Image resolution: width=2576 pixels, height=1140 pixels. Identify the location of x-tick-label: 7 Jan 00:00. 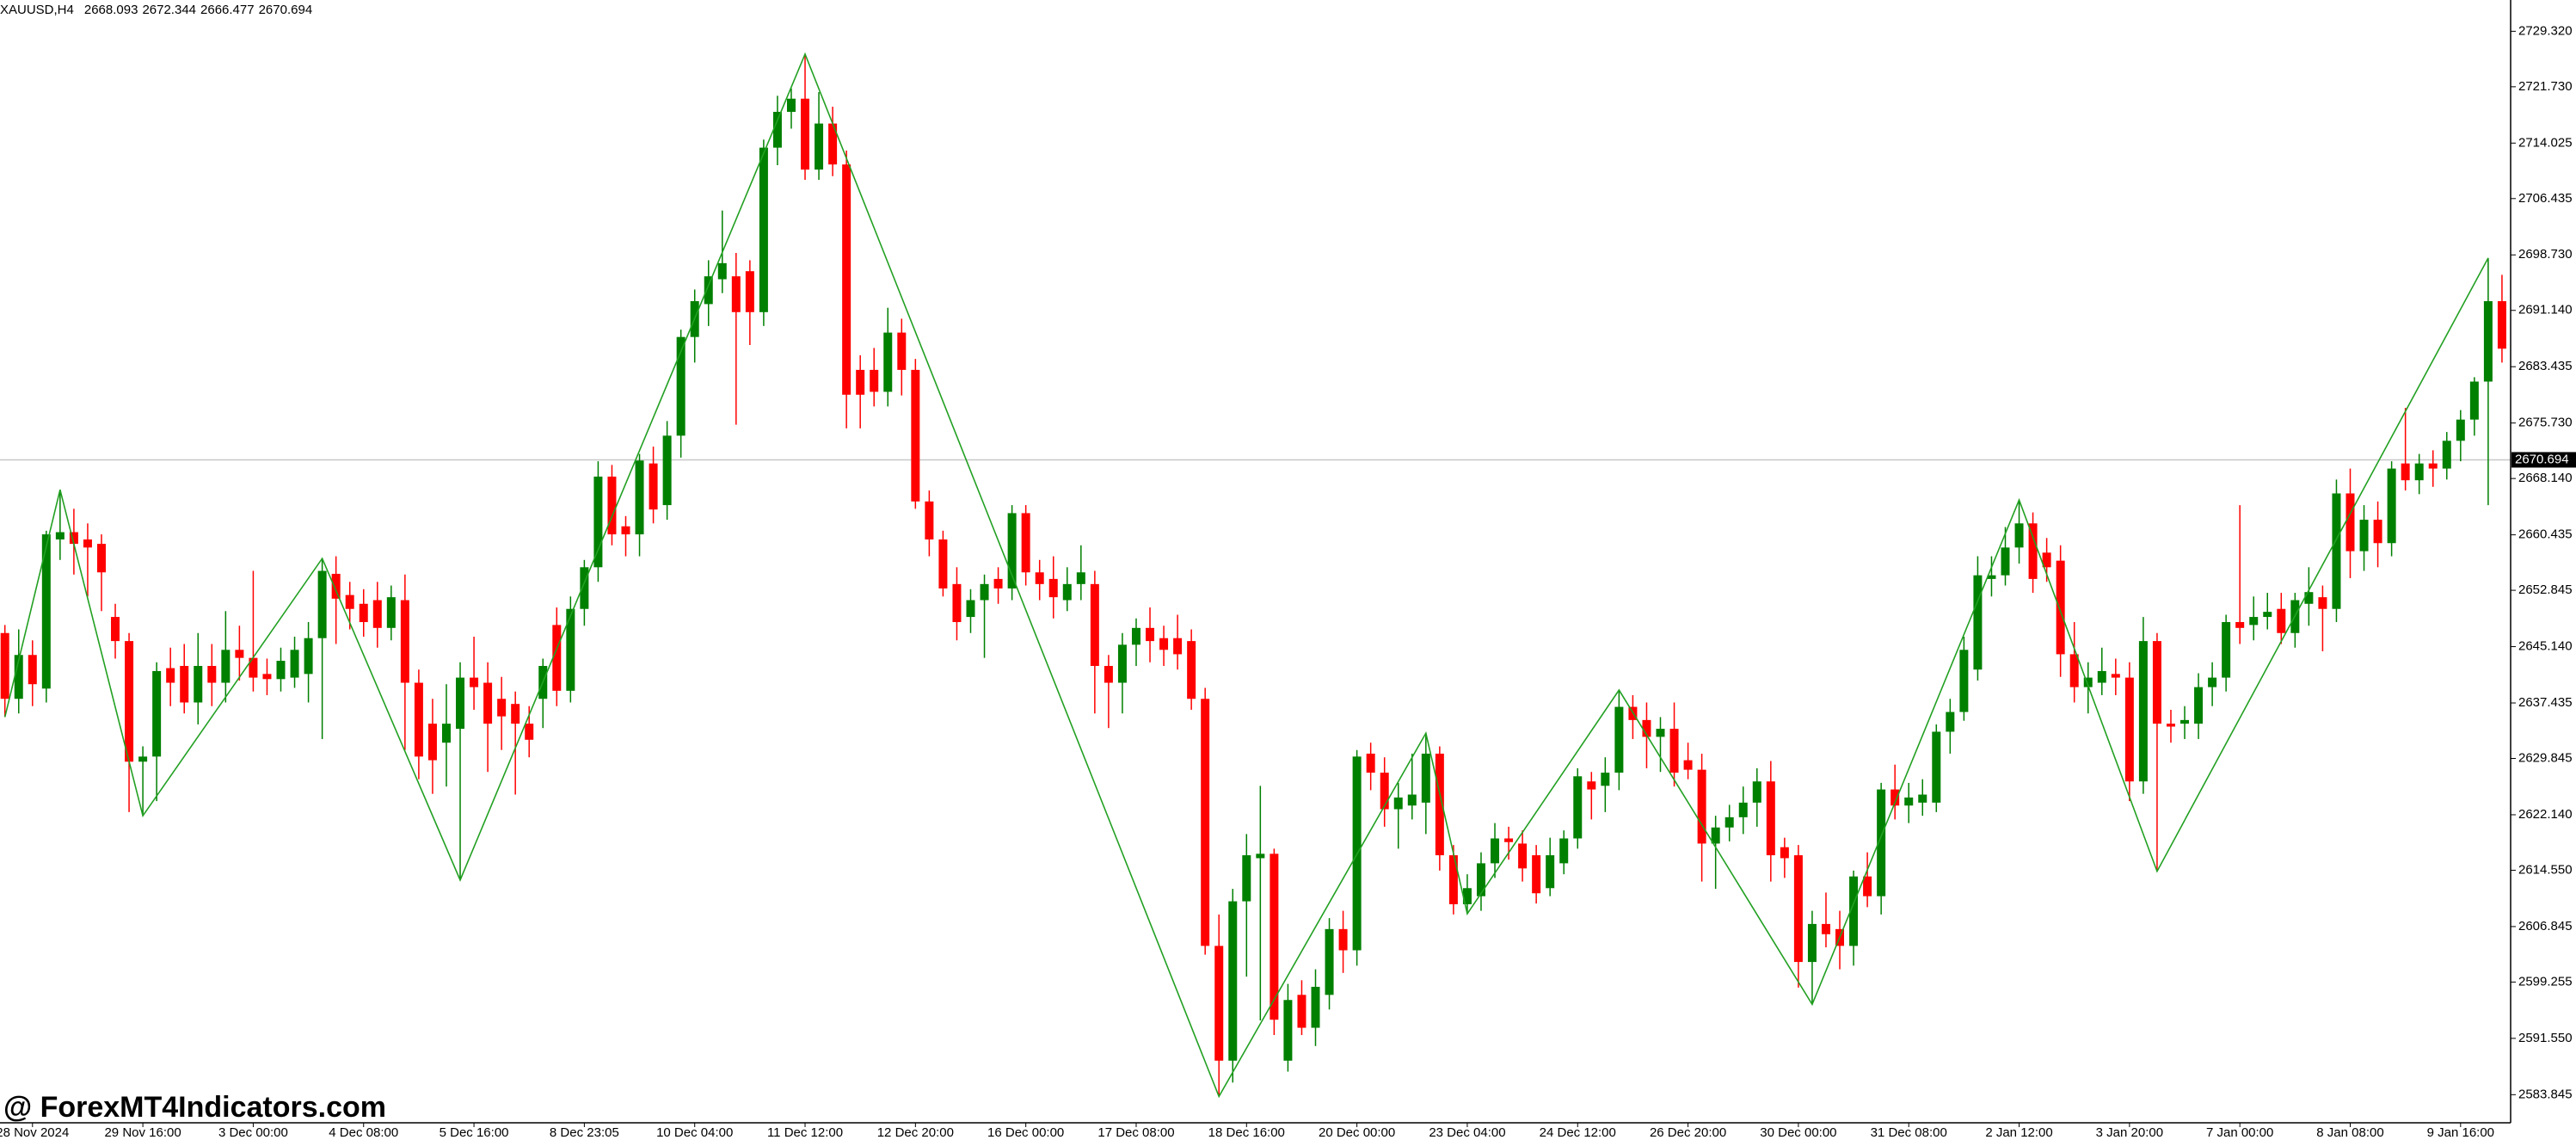
(2239, 1132).